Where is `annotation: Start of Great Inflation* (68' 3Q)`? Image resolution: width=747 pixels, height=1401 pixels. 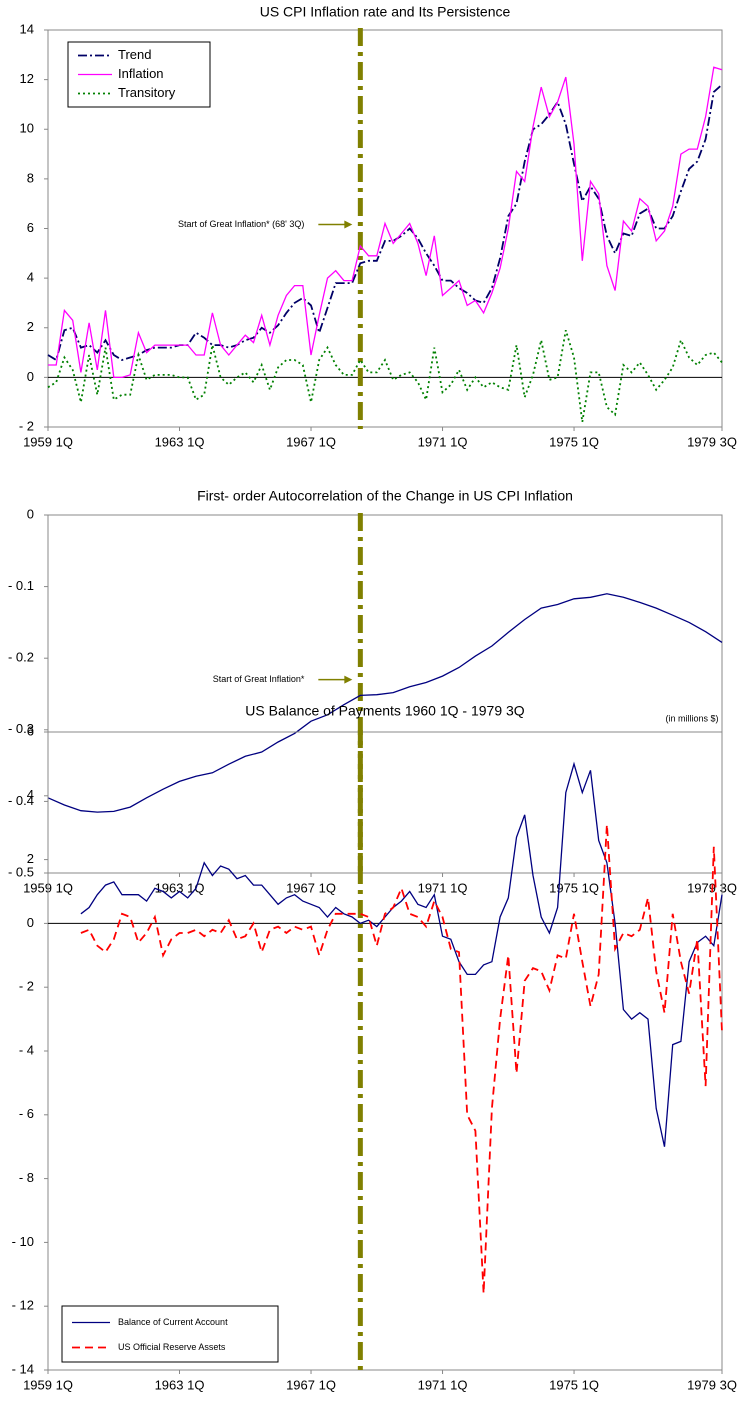 annotation: Start of Great Inflation* (68' 3Q) is located at coordinates (241, 224).